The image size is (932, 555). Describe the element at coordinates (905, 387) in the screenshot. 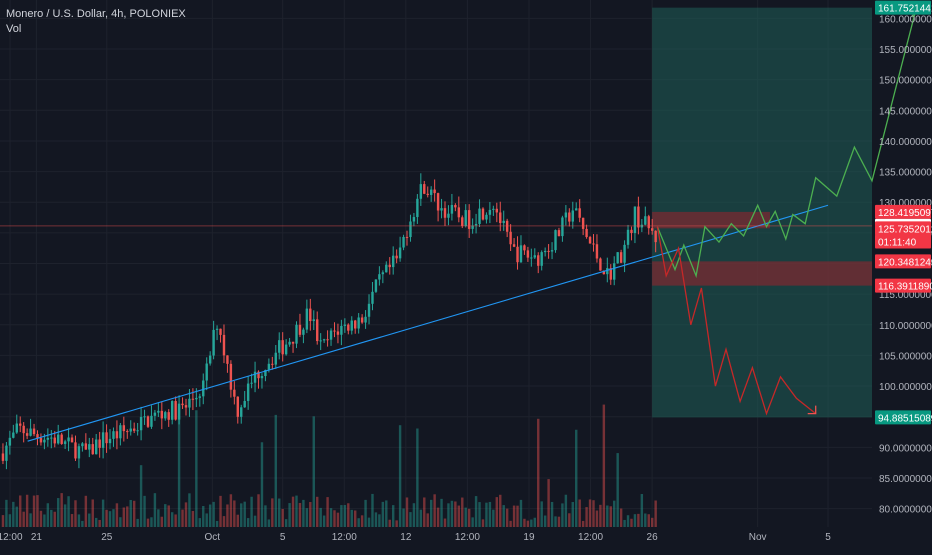

I see `price-tick-label: 100.00000000` at that location.